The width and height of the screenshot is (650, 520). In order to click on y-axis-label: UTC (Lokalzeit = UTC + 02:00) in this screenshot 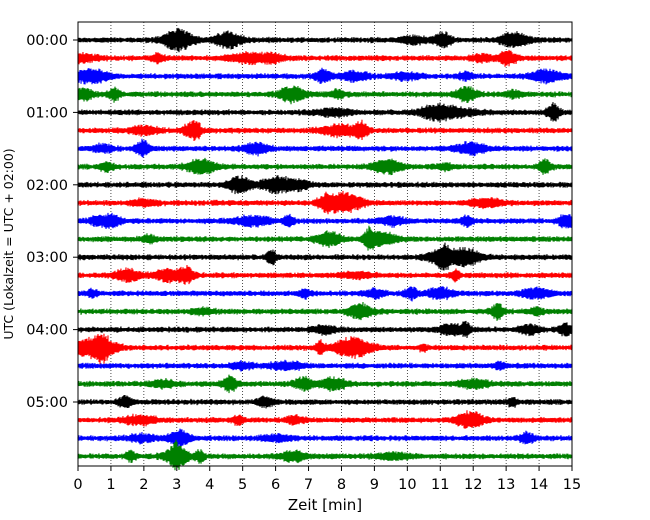, I will do `click(8, 243)`.